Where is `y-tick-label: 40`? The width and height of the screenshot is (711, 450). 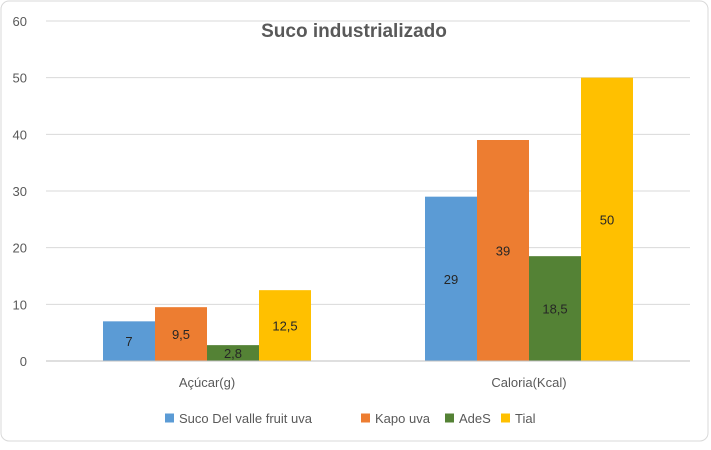
y-tick-label: 40 is located at coordinates (20, 134).